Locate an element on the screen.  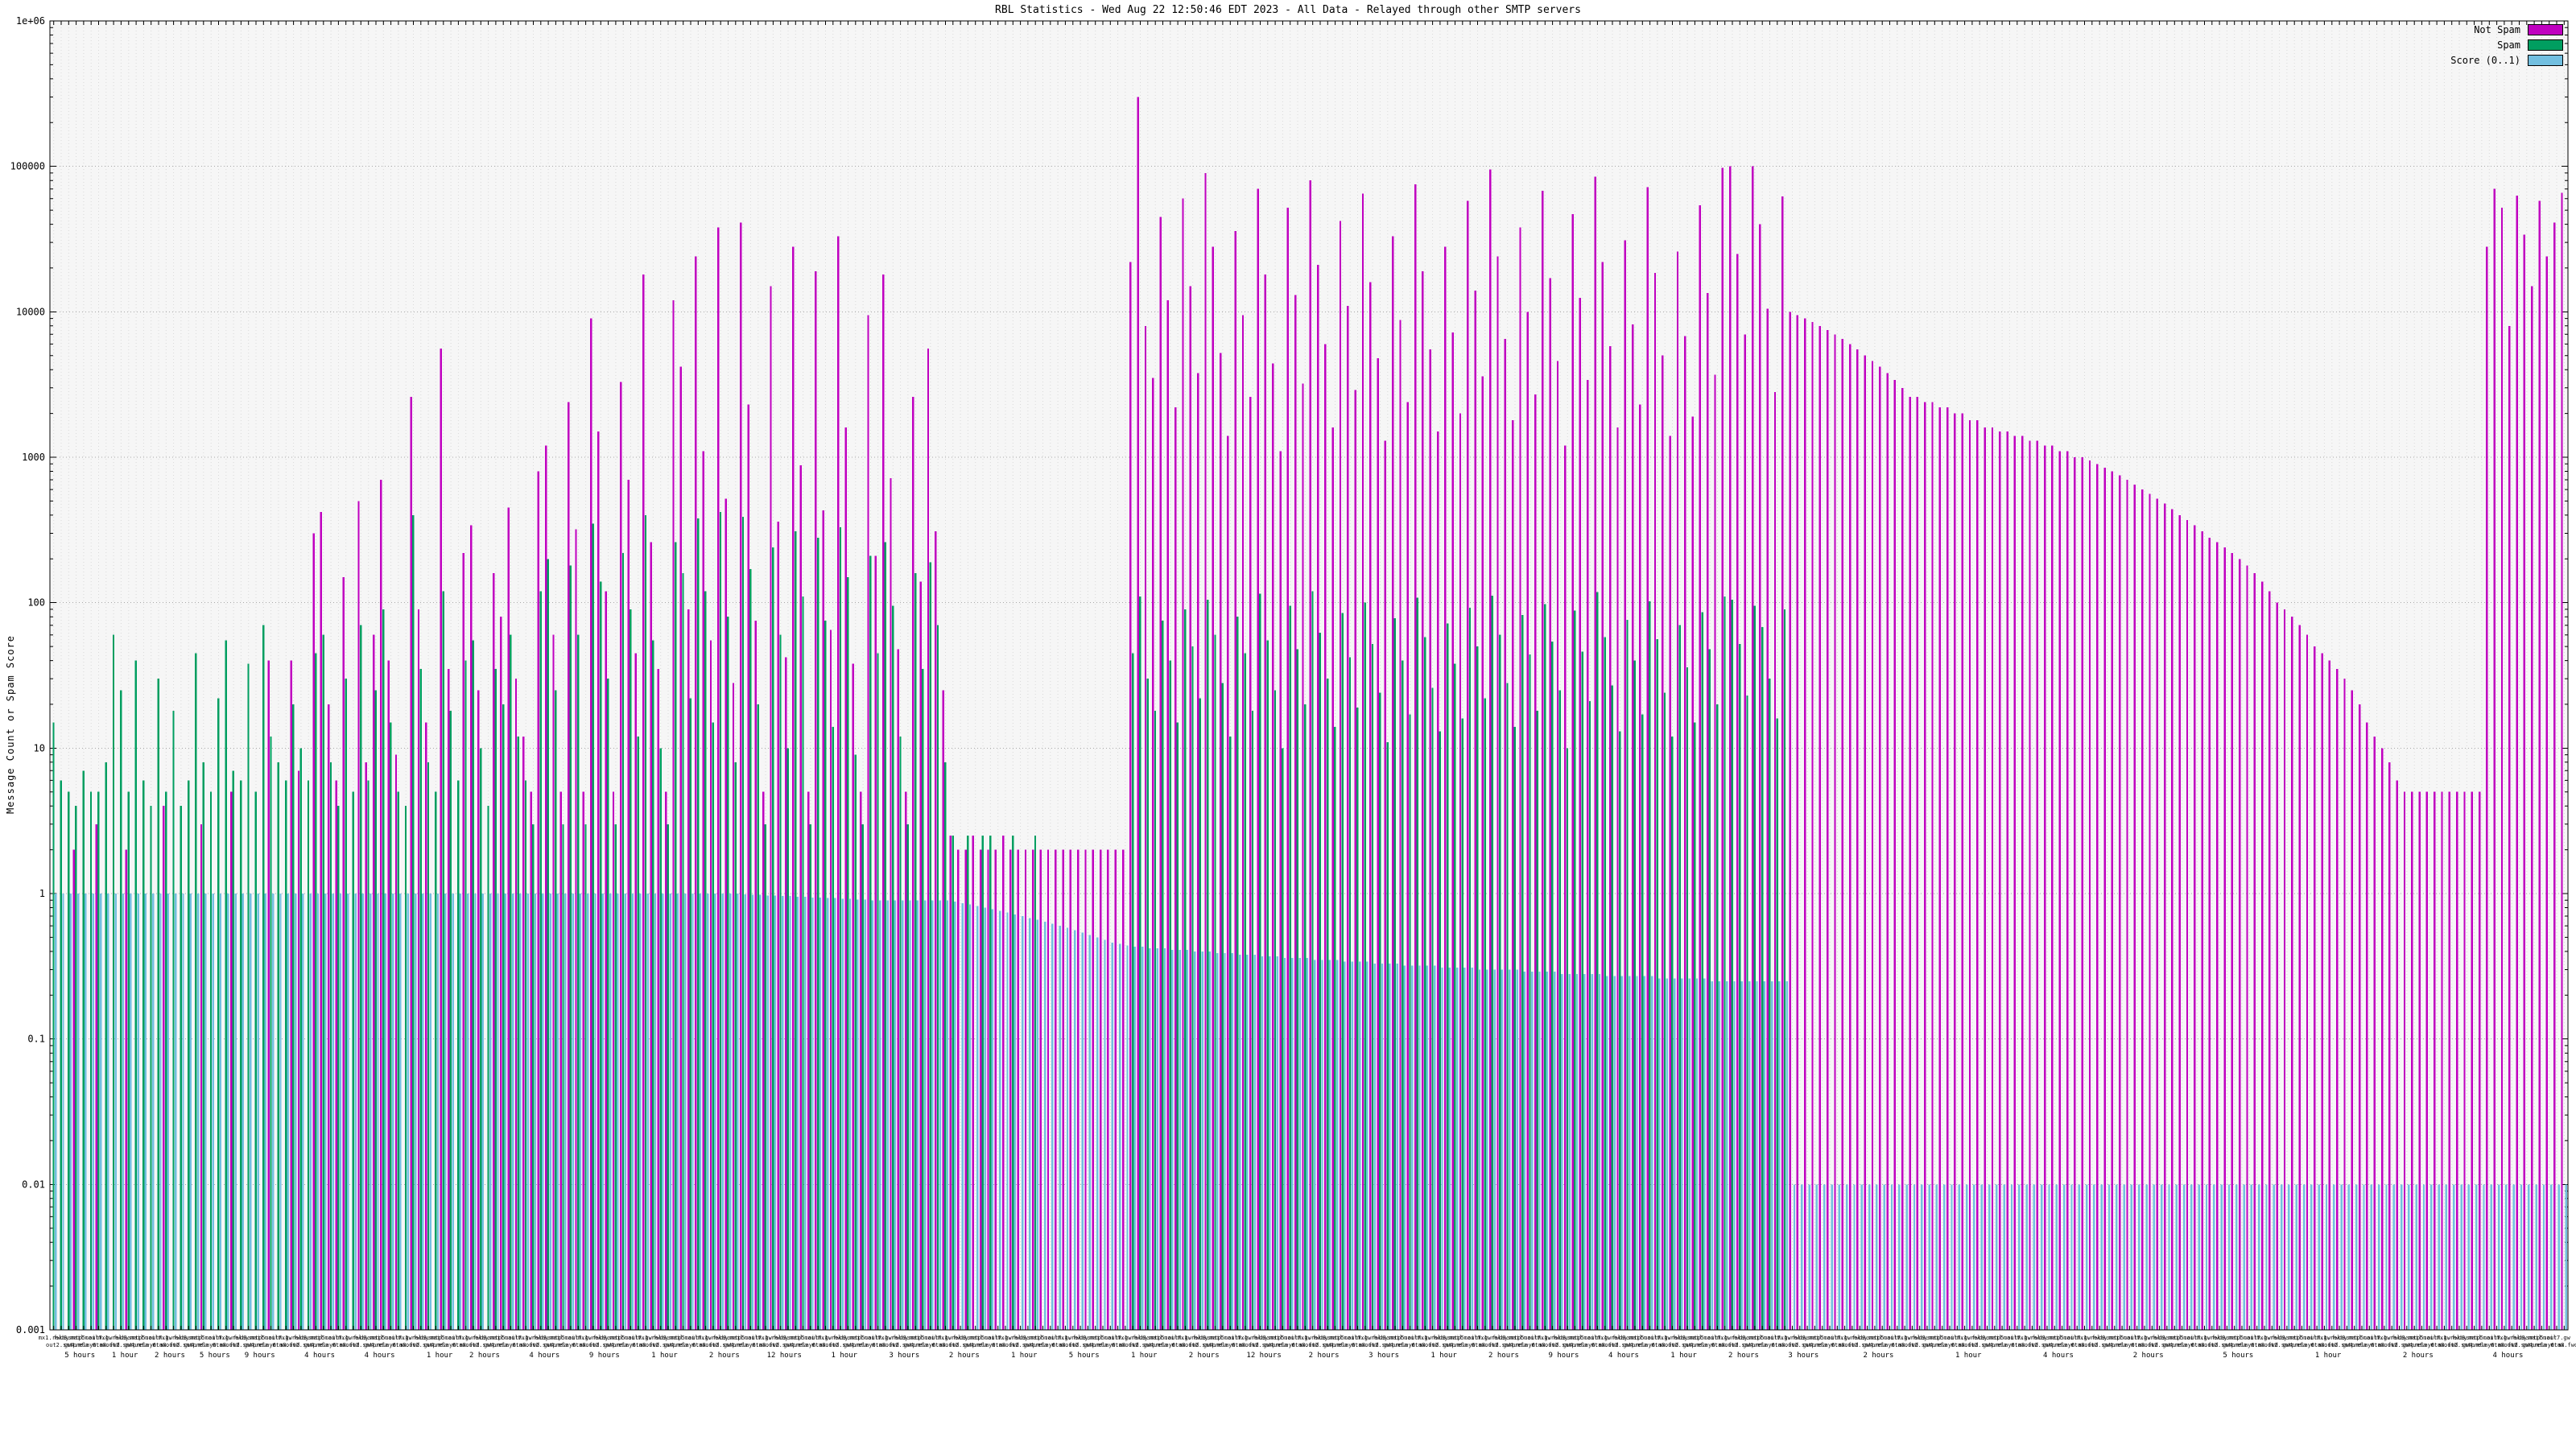
x-time-label: 3 hours is located at coordinates (904, 1356).